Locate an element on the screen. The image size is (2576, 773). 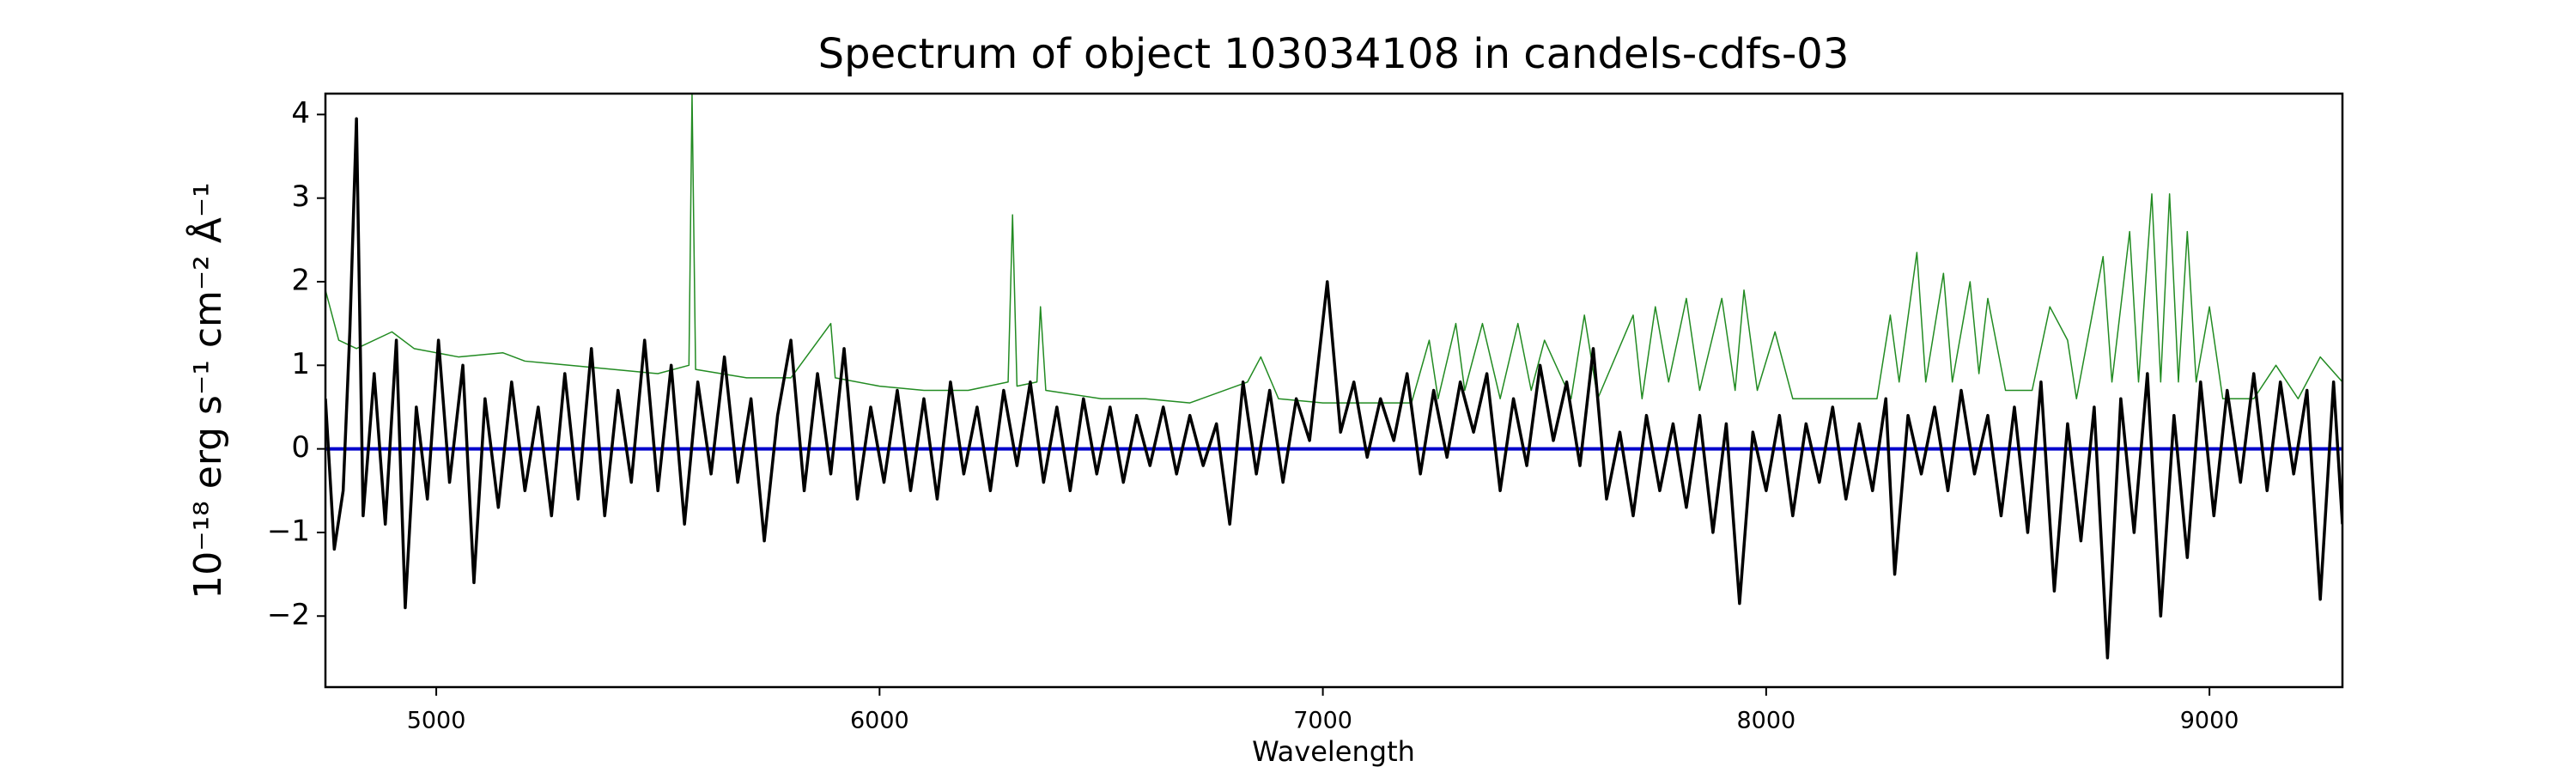
y-tick-label: 1 is located at coordinates (301, 364).